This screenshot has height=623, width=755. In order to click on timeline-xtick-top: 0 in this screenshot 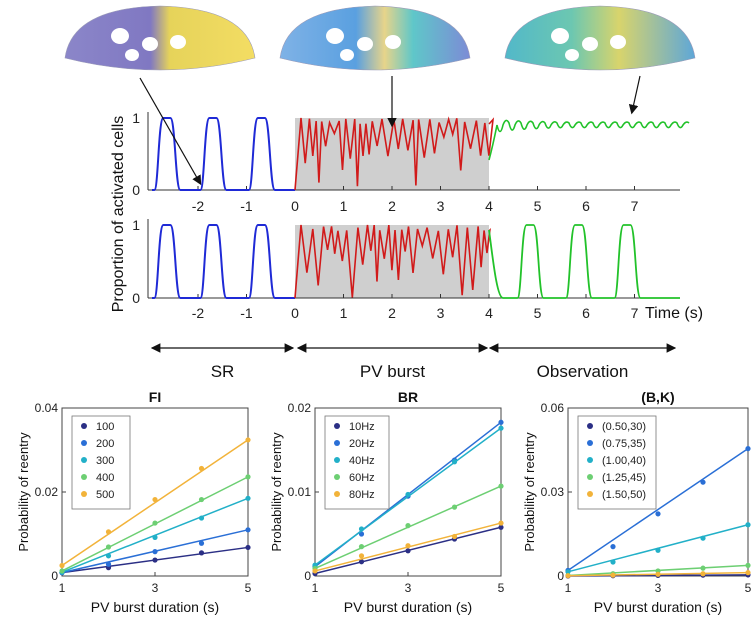, I will do `click(295, 206)`.